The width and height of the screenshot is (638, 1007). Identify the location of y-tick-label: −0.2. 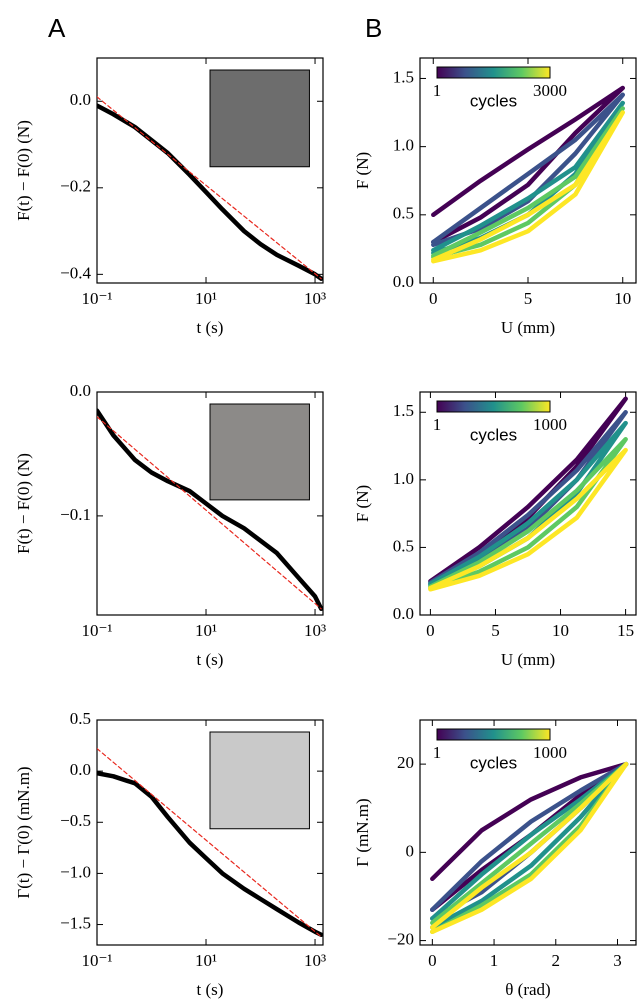
(75, 186).